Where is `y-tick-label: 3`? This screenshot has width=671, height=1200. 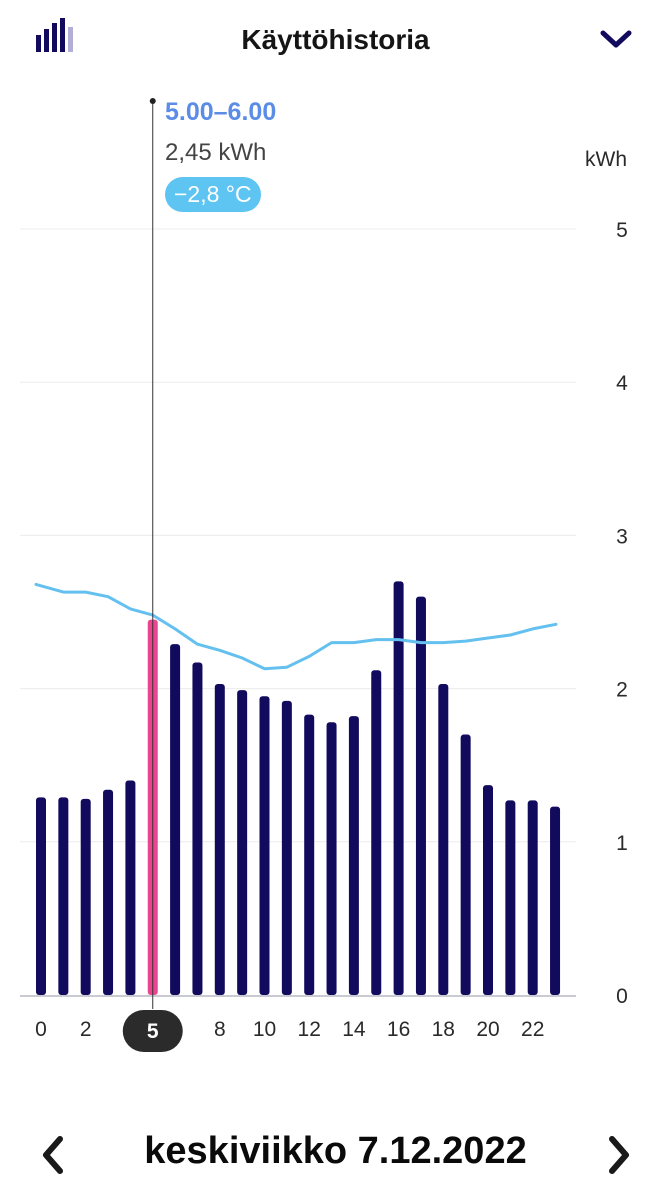 y-tick-label: 3 is located at coordinates (622, 536).